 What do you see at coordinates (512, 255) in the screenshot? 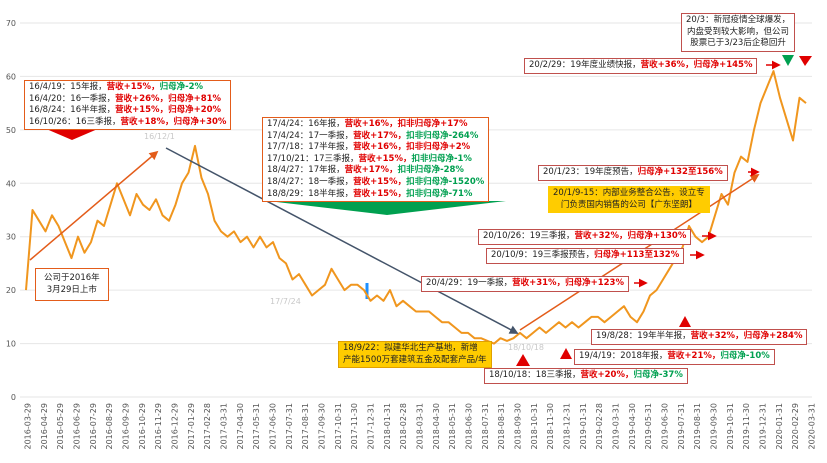
I see `report-date: 20/10/9：` at bounding box center [512, 255].